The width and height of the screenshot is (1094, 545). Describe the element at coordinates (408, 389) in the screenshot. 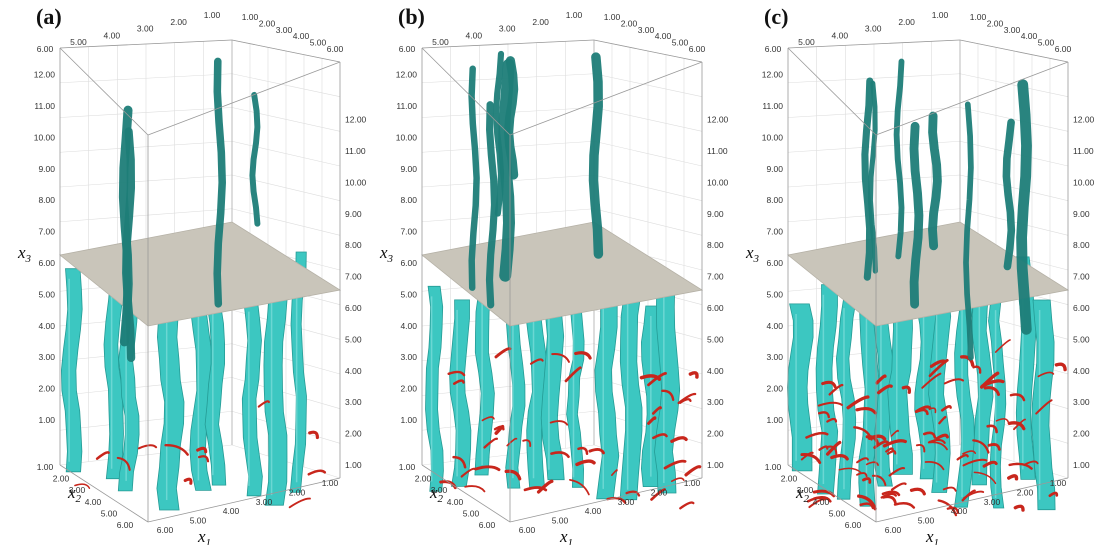

I see `x3-tick-label: 2.00` at that location.